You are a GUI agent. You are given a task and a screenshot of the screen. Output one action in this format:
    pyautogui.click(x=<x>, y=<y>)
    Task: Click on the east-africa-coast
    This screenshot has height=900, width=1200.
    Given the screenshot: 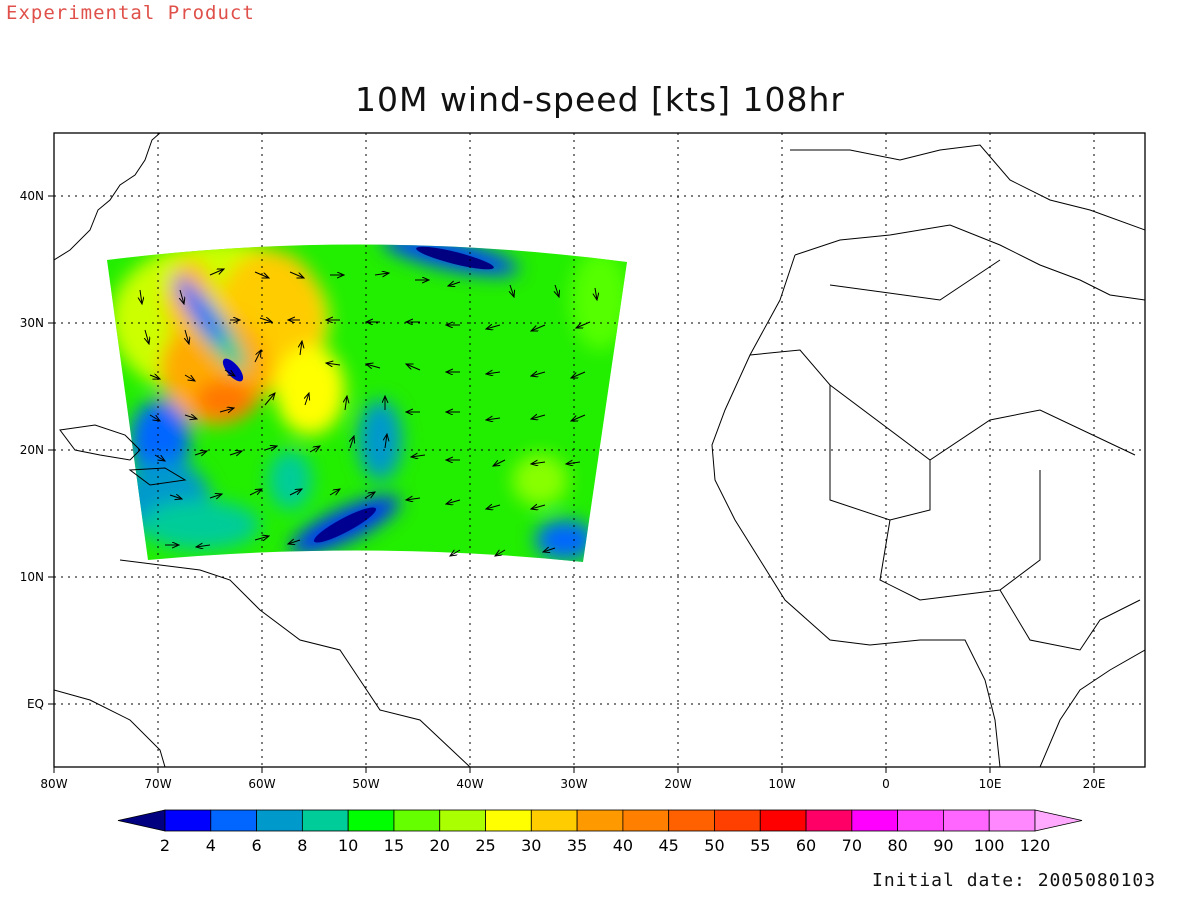 What is the action you would take?
    pyautogui.click(x=1092, y=708)
    